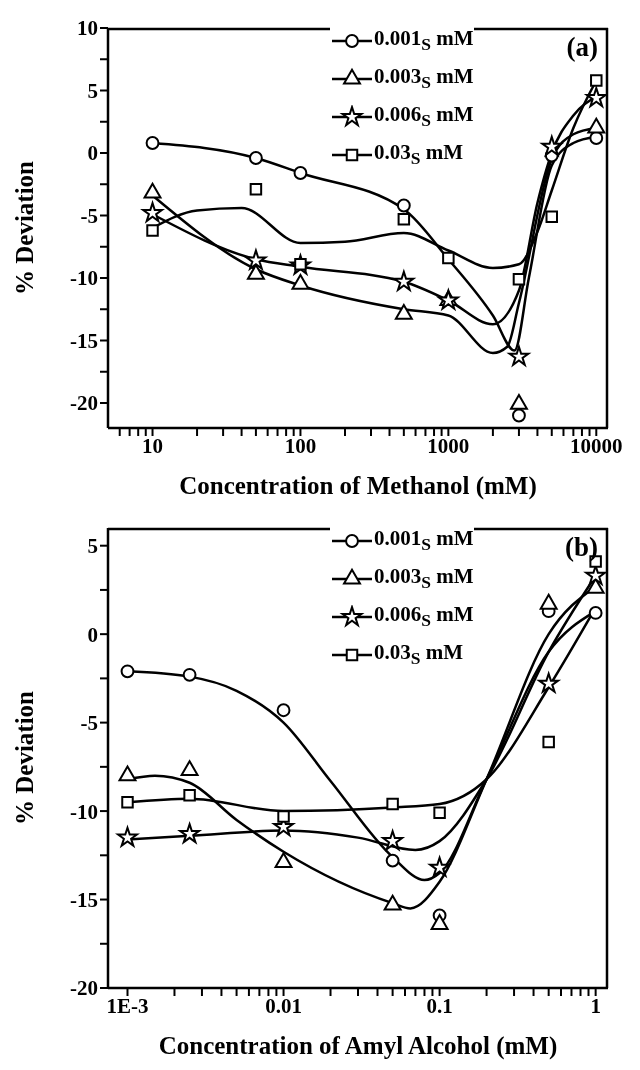 The image size is (640, 1070). I want to click on x-axis-title: Concentration of Amyl Alcohol (mM), so click(358, 1046).